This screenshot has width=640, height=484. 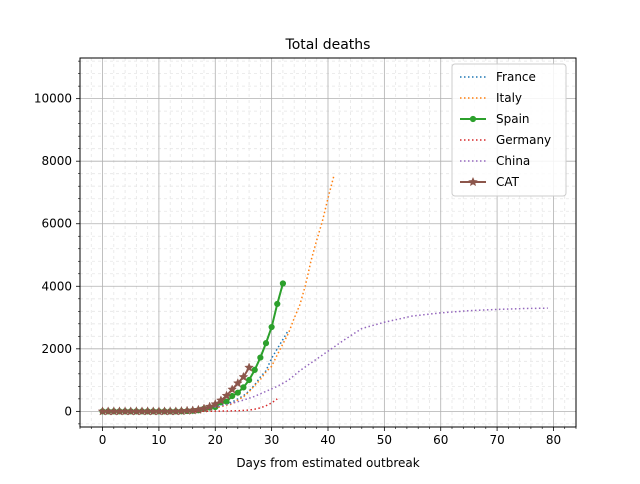 What do you see at coordinates (553, 440) in the screenshot?
I see `x-tick-label: 80` at bounding box center [553, 440].